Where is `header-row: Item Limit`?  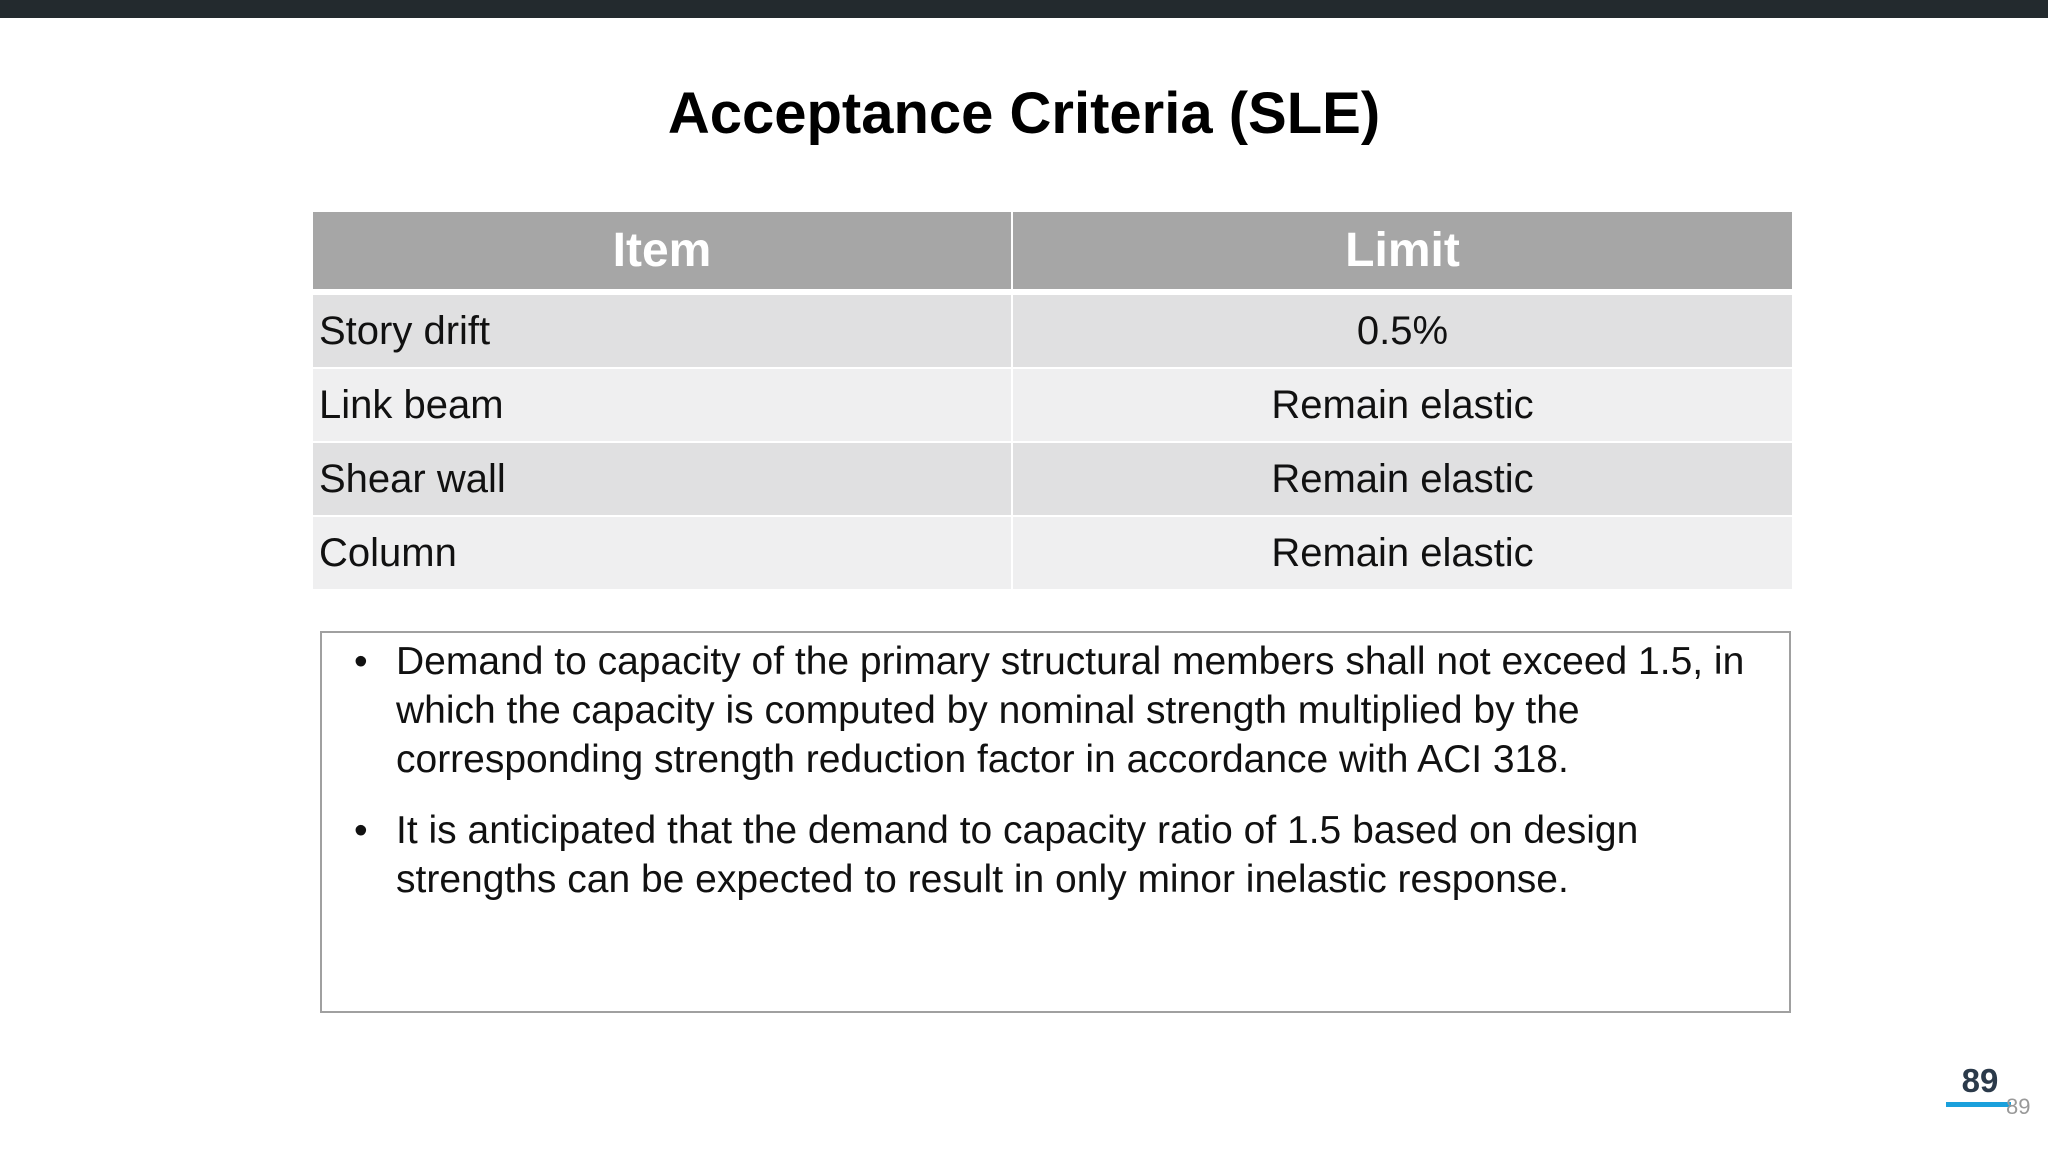 header-row: Item Limit is located at coordinates (1052, 253).